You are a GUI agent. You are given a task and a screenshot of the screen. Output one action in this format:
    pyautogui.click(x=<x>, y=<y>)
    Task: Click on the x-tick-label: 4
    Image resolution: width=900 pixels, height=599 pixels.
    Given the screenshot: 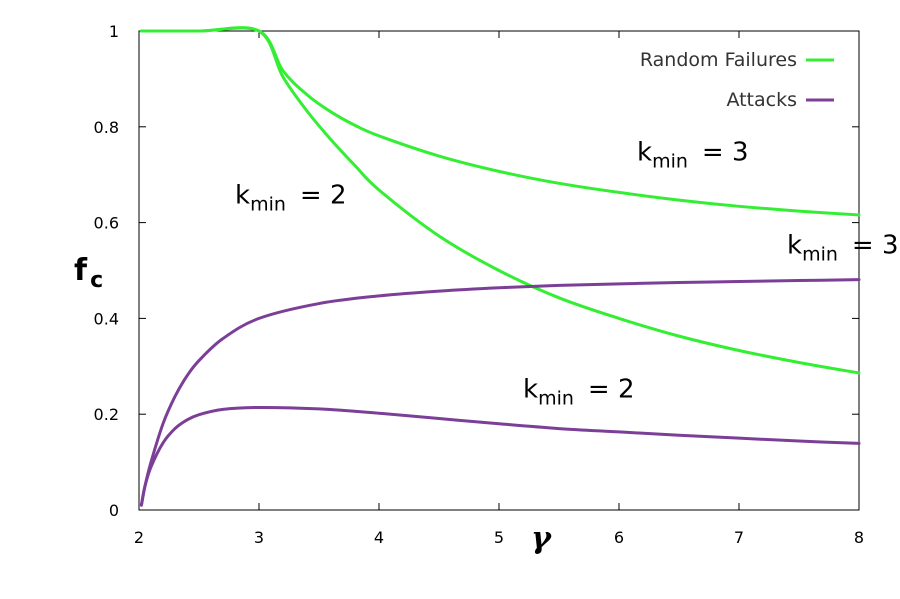 What is the action you would take?
    pyautogui.click(x=379, y=537)
    